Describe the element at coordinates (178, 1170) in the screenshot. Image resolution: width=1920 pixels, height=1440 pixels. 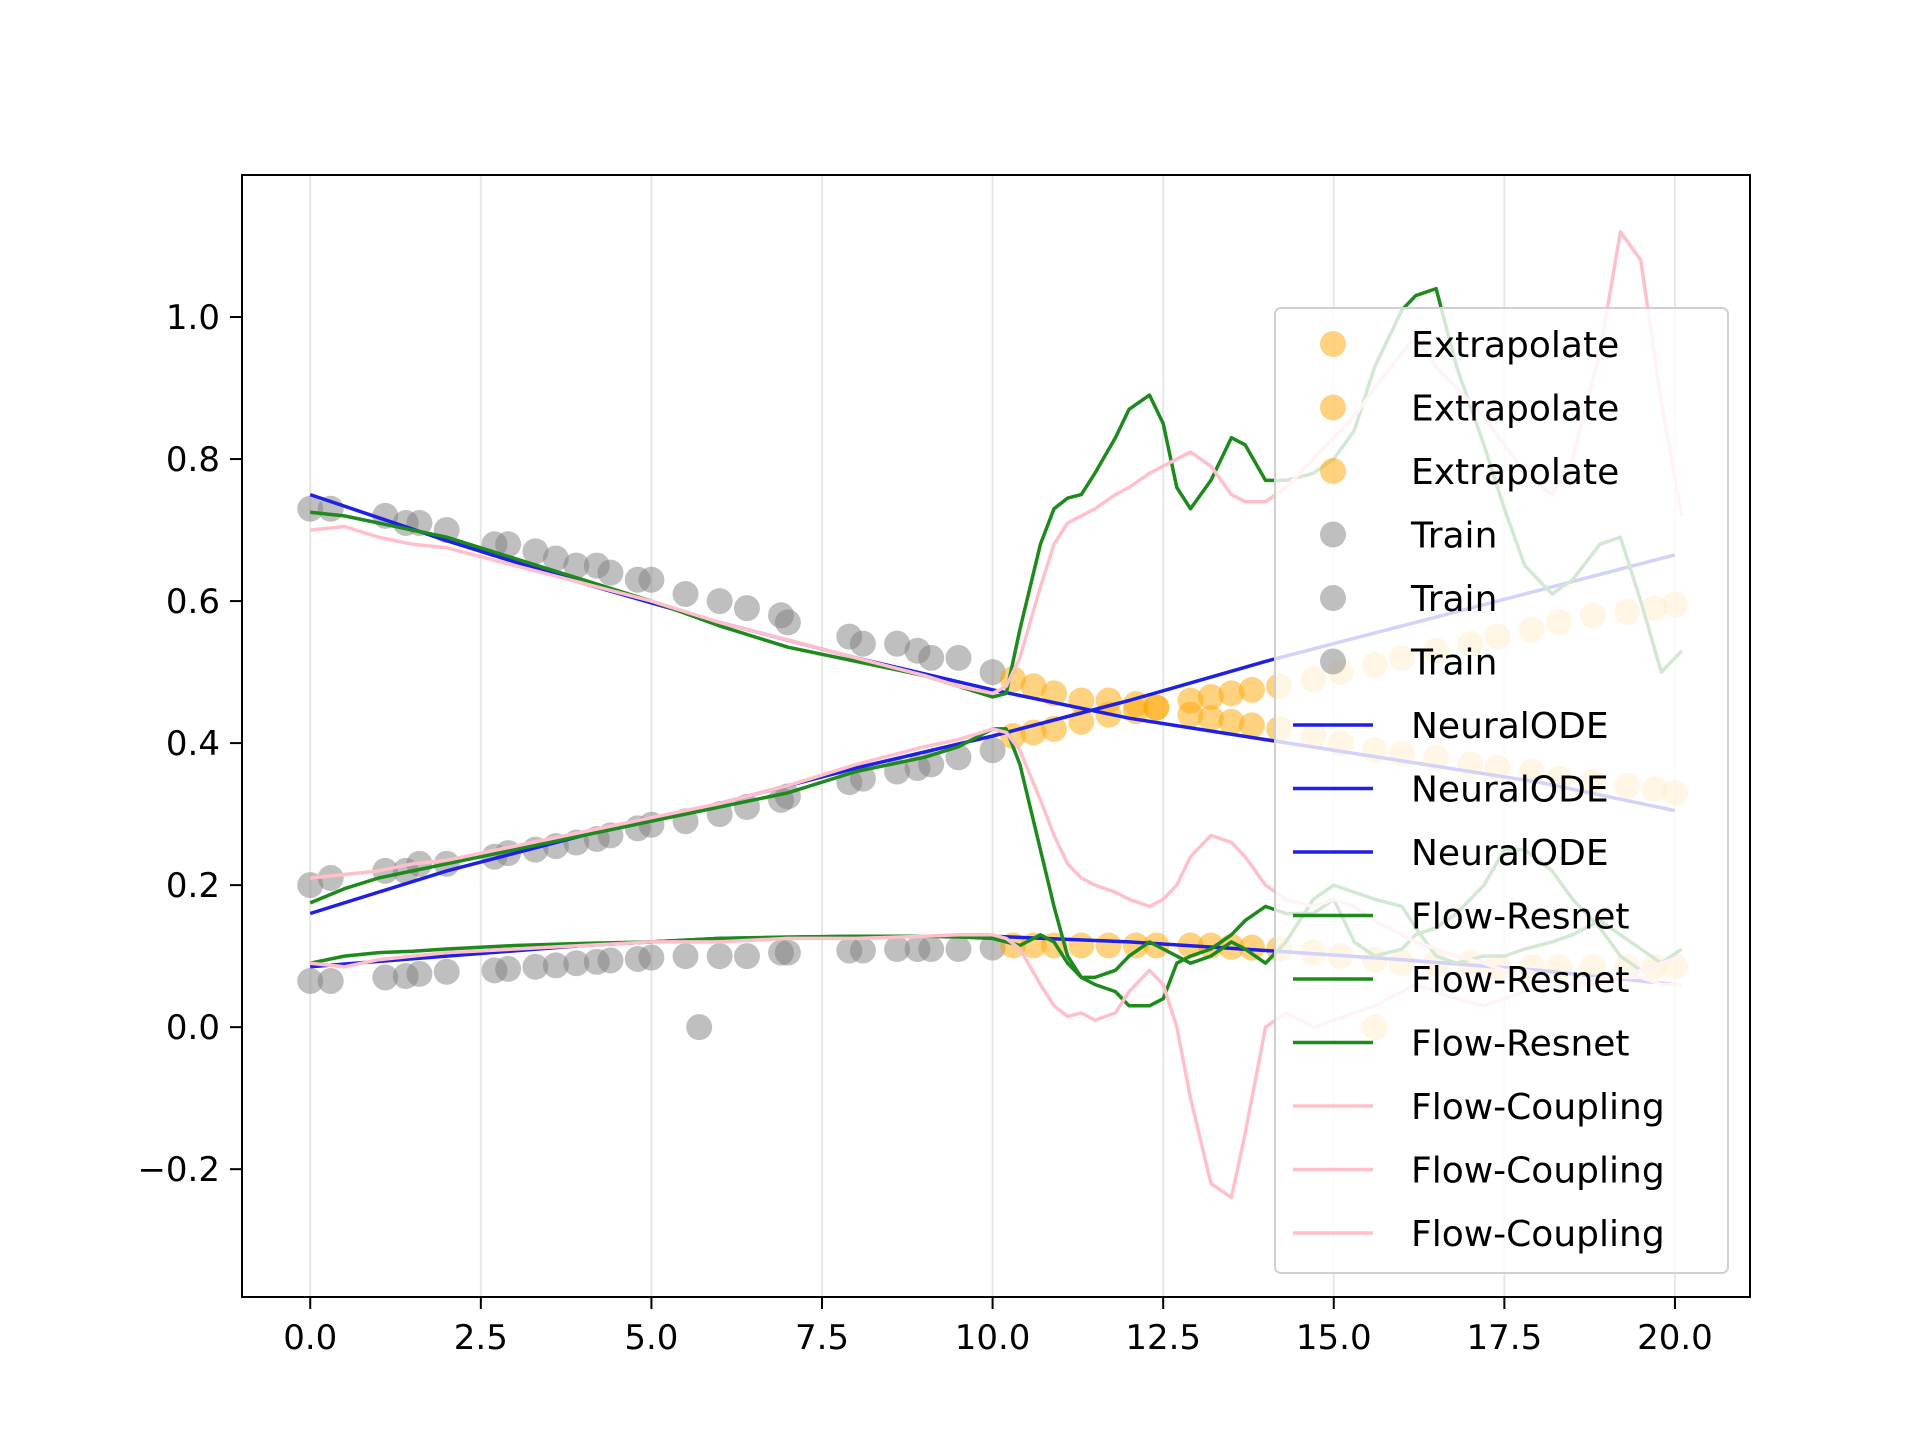
I see `y-tick-label: −0.2` at that location.